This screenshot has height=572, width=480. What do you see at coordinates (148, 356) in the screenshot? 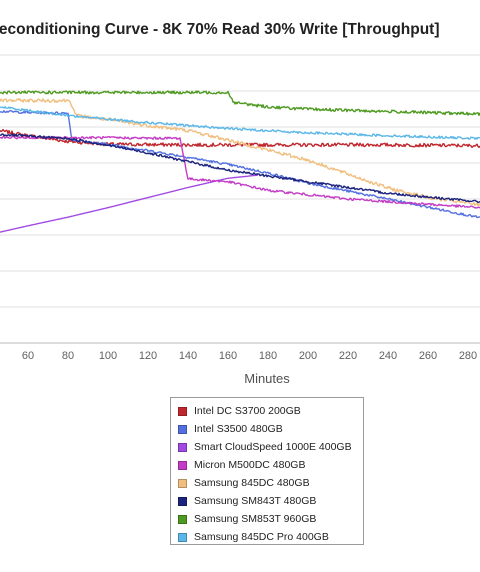
I see `x-tick-label: 120` at bounding box center [148, 356].